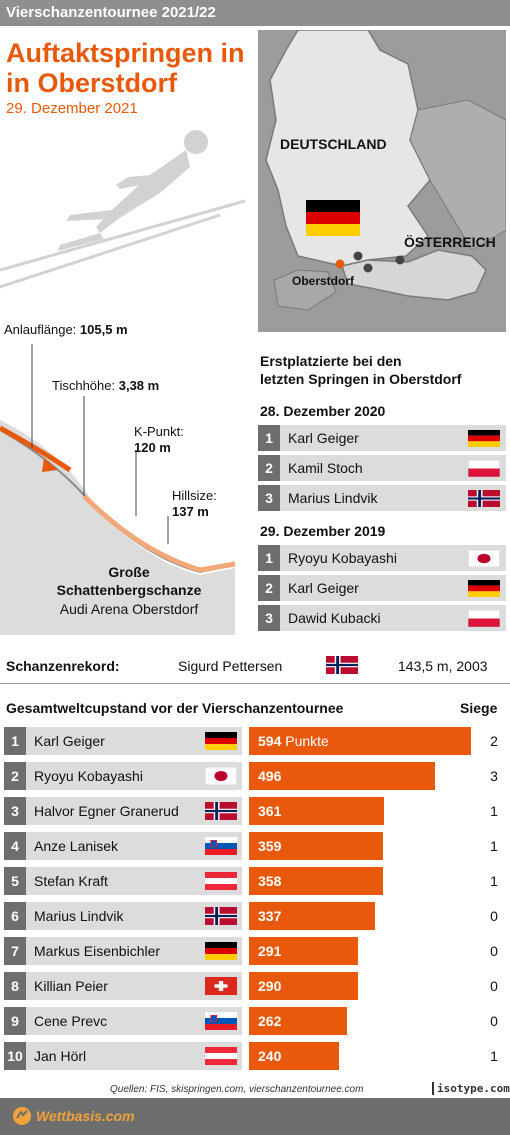  What do you see at coordinates (97, 951) in the screenshot?
I see `athlete-name: Markus Eisenbichler` at bounding box center [97, 951].